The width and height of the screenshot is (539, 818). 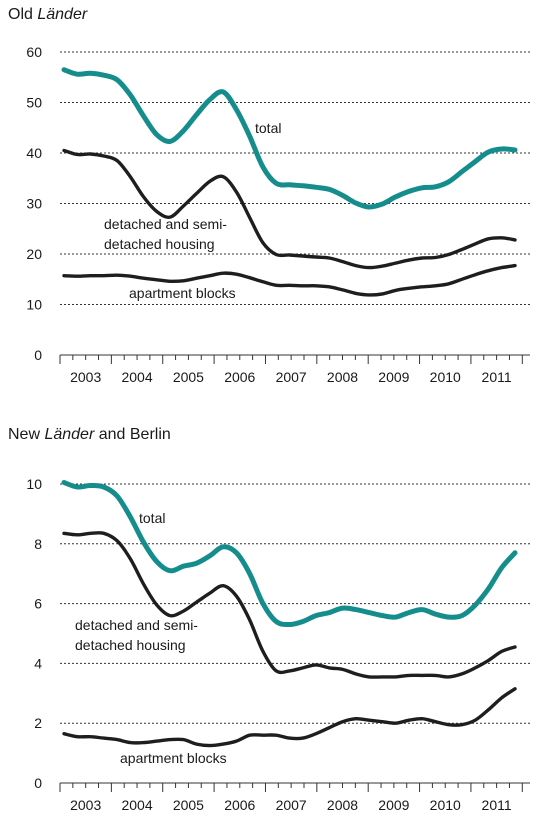 I want to click on chart-title-prefix: New, so click(x=26, y=434).